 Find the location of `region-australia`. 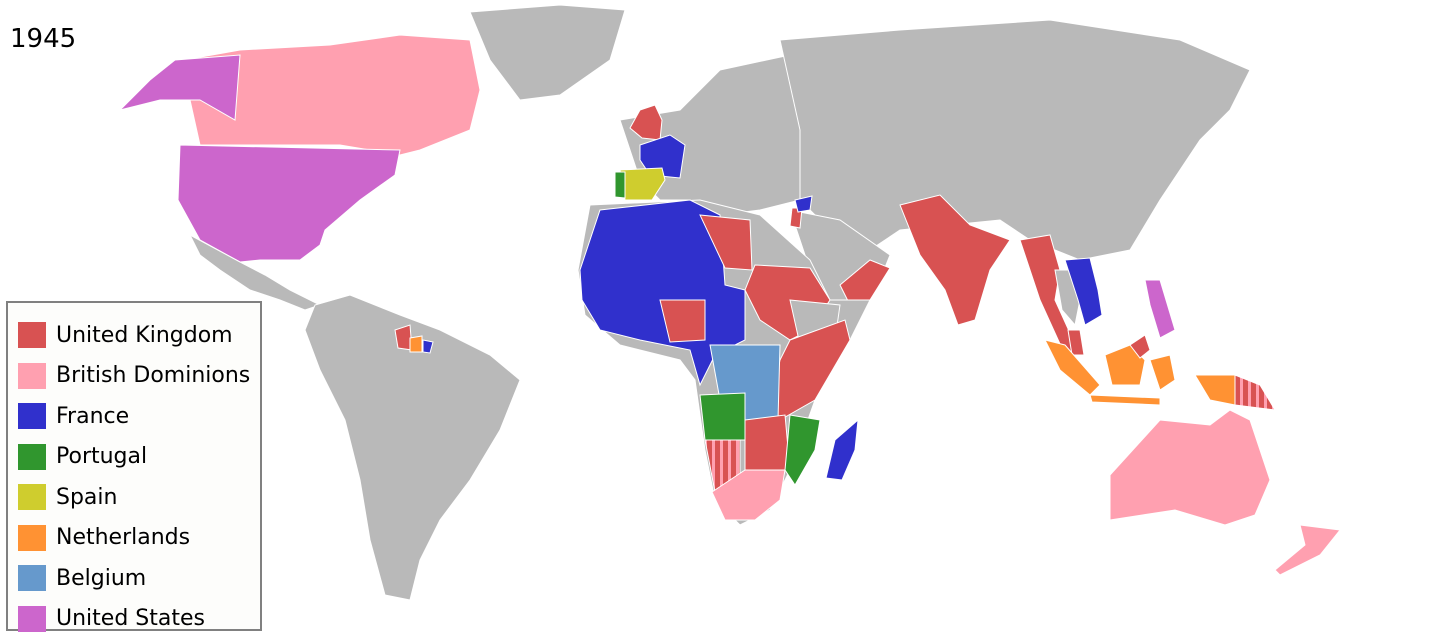

region-australia is located at coordinates (1190, 467).